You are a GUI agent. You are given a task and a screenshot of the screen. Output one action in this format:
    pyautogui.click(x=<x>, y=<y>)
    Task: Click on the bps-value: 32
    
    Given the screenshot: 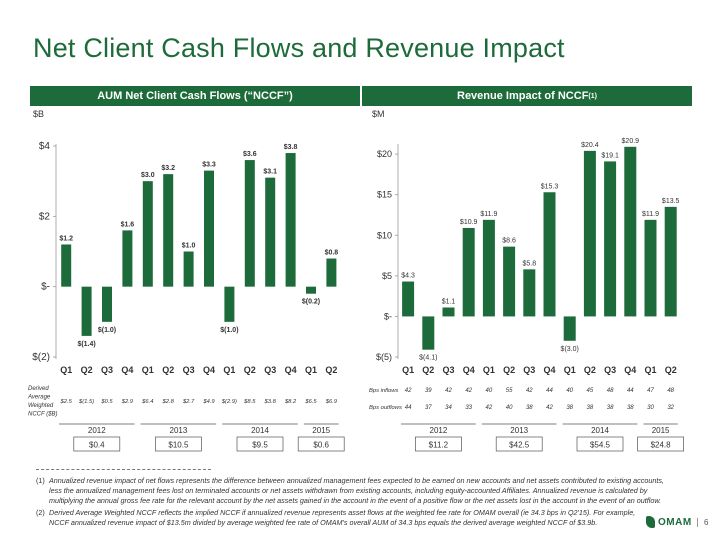 What is the action you would take?
    pyautogui.click(x=670, y=408)
    